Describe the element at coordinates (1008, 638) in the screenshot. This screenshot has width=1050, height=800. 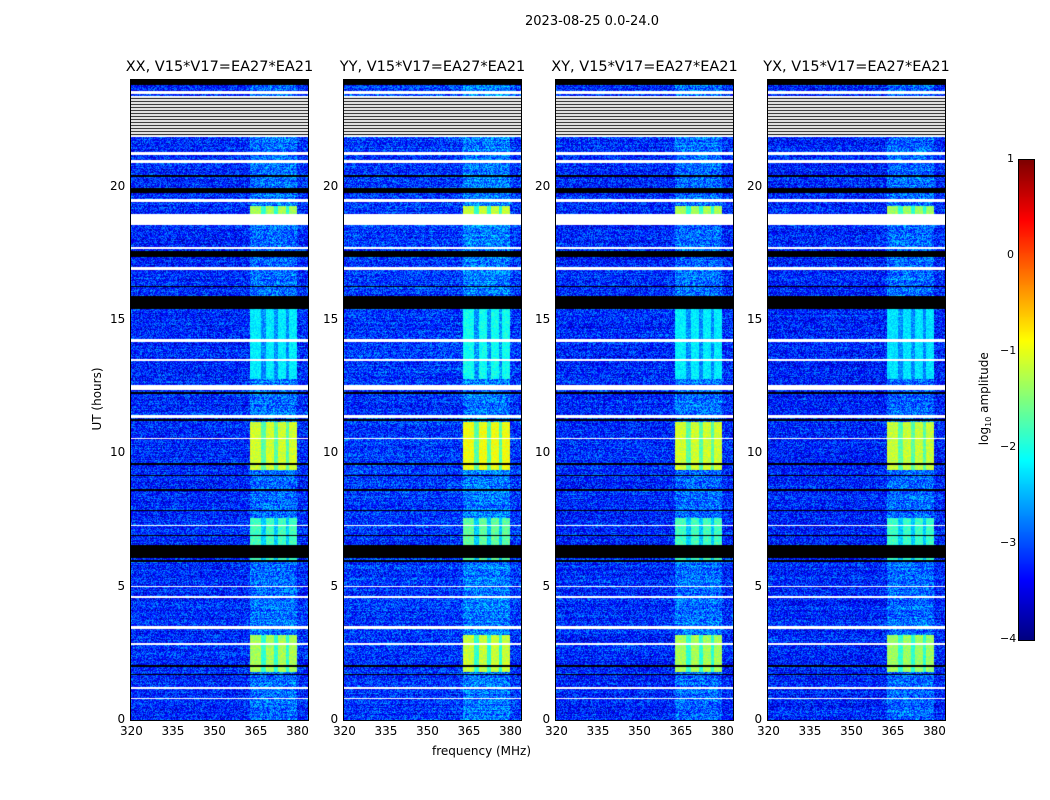
I see `colorbar-tick-label: −4` at that location.